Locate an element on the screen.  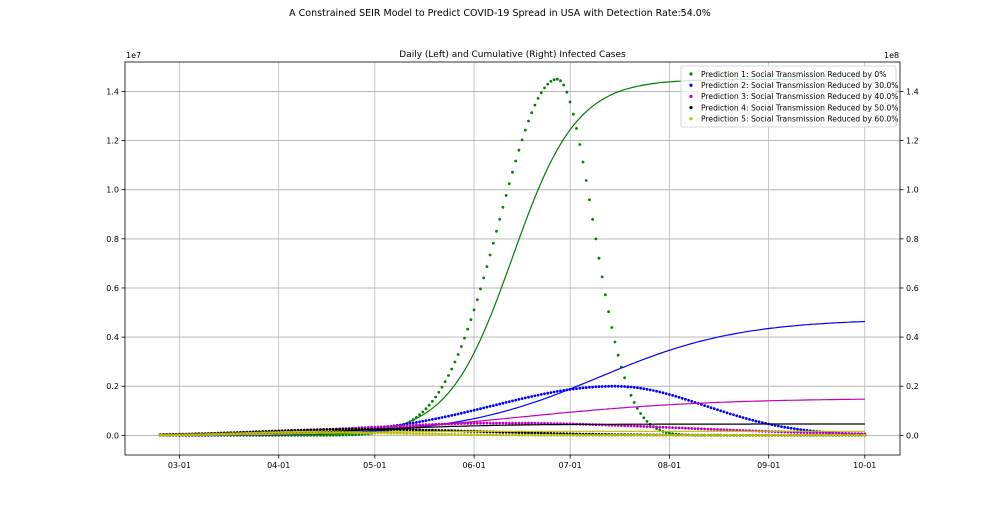
legend-marker is located at coordinates (691, 74).